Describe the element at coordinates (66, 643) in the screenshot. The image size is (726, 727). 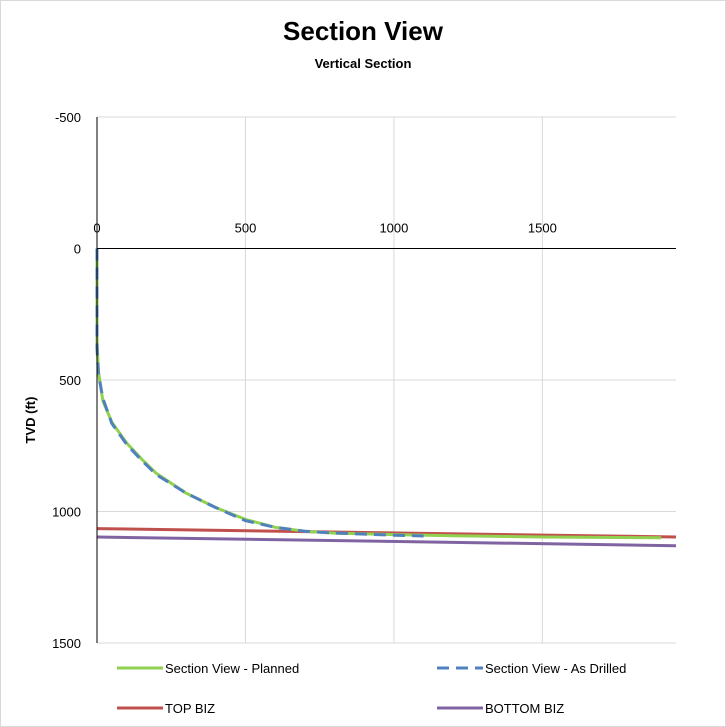
I see `y-tick-label: 1500` at that location.